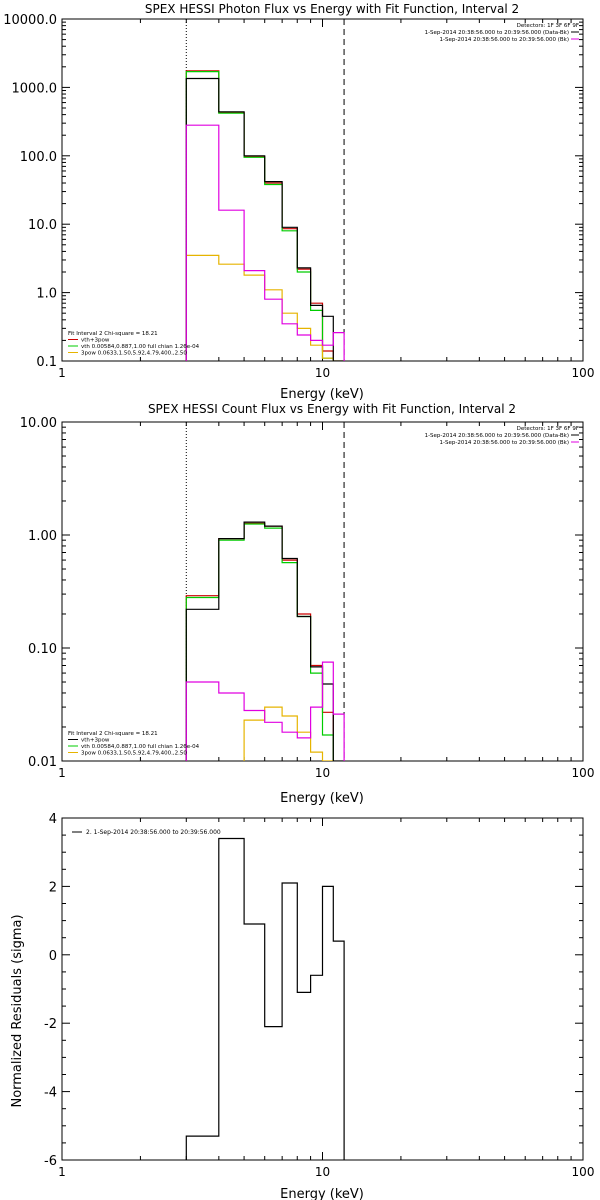 Image resolution: width=600 pixels, height=1200 pixels. What do you see at coordinates (50, 1024) in the screenshot?
I see `y-tick-label: -2` at bounding box center [50, 1024].